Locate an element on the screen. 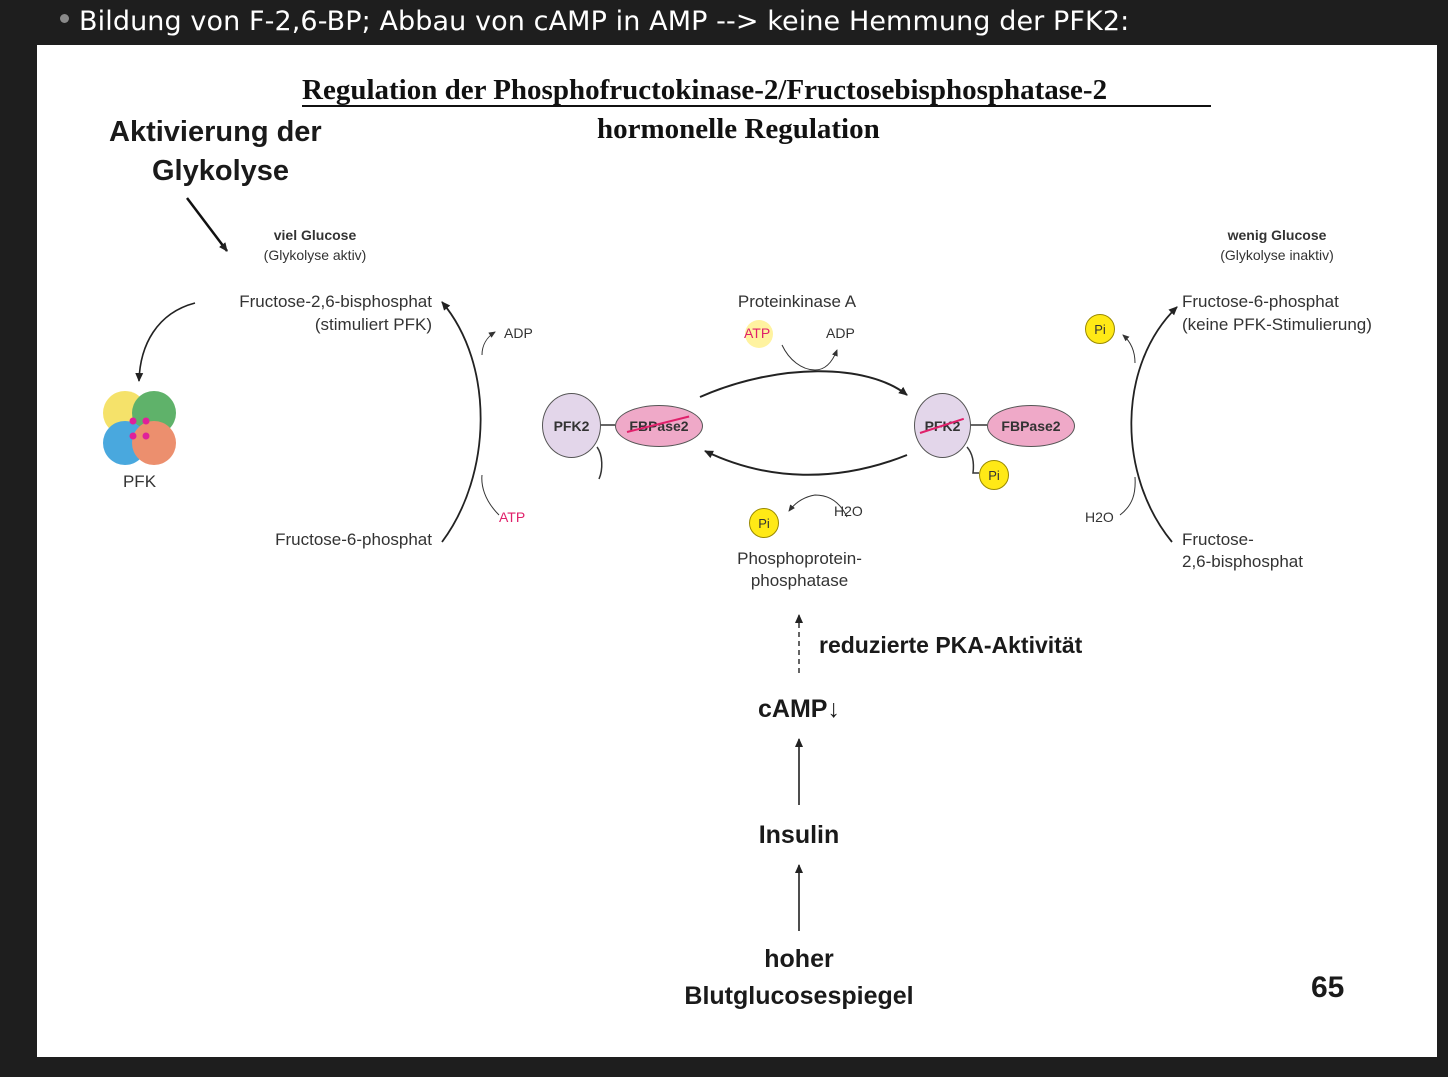  atp-highlight is located at coordinates (759, 334).